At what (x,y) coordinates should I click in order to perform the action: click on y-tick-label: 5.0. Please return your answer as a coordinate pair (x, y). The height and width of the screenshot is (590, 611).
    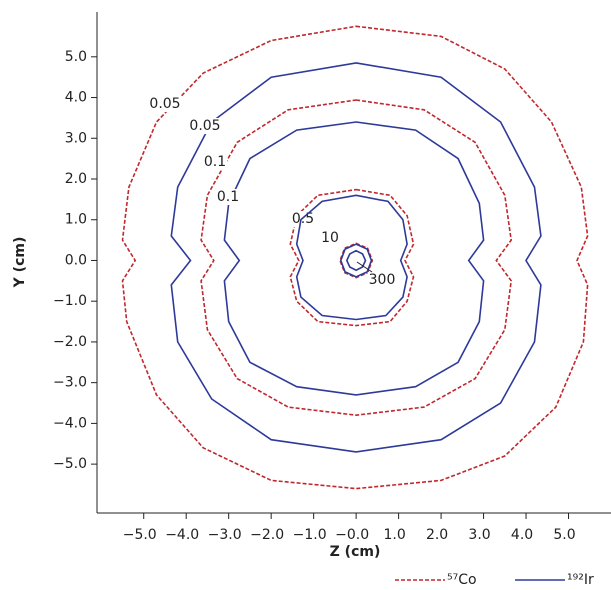
    Looking at the image, I should click on (76, 57).